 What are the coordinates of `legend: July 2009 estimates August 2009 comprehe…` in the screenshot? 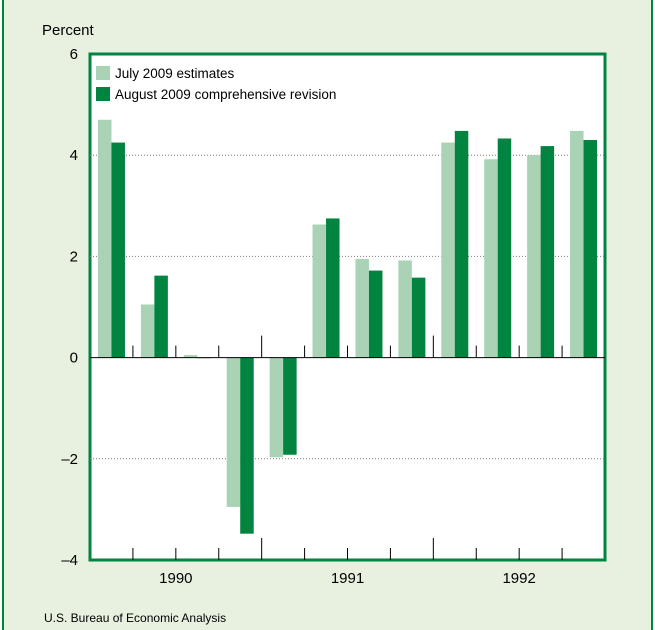 It's located at (216, 84).